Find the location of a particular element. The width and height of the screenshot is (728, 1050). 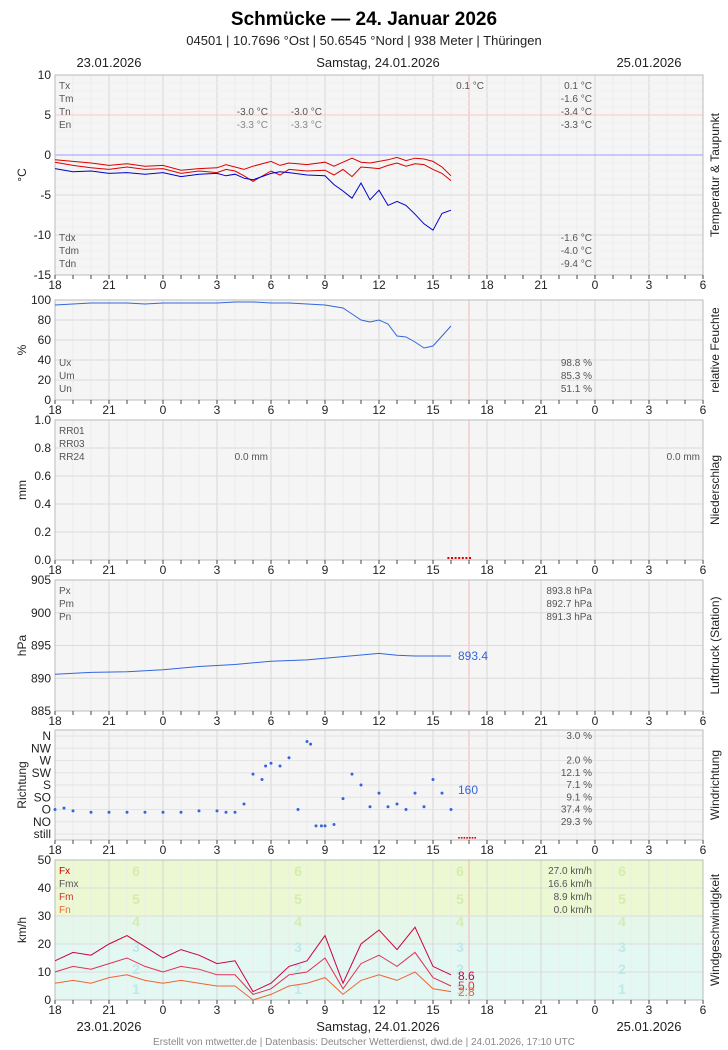

legend-entry: Fmx is located at coordinates (68, 884).